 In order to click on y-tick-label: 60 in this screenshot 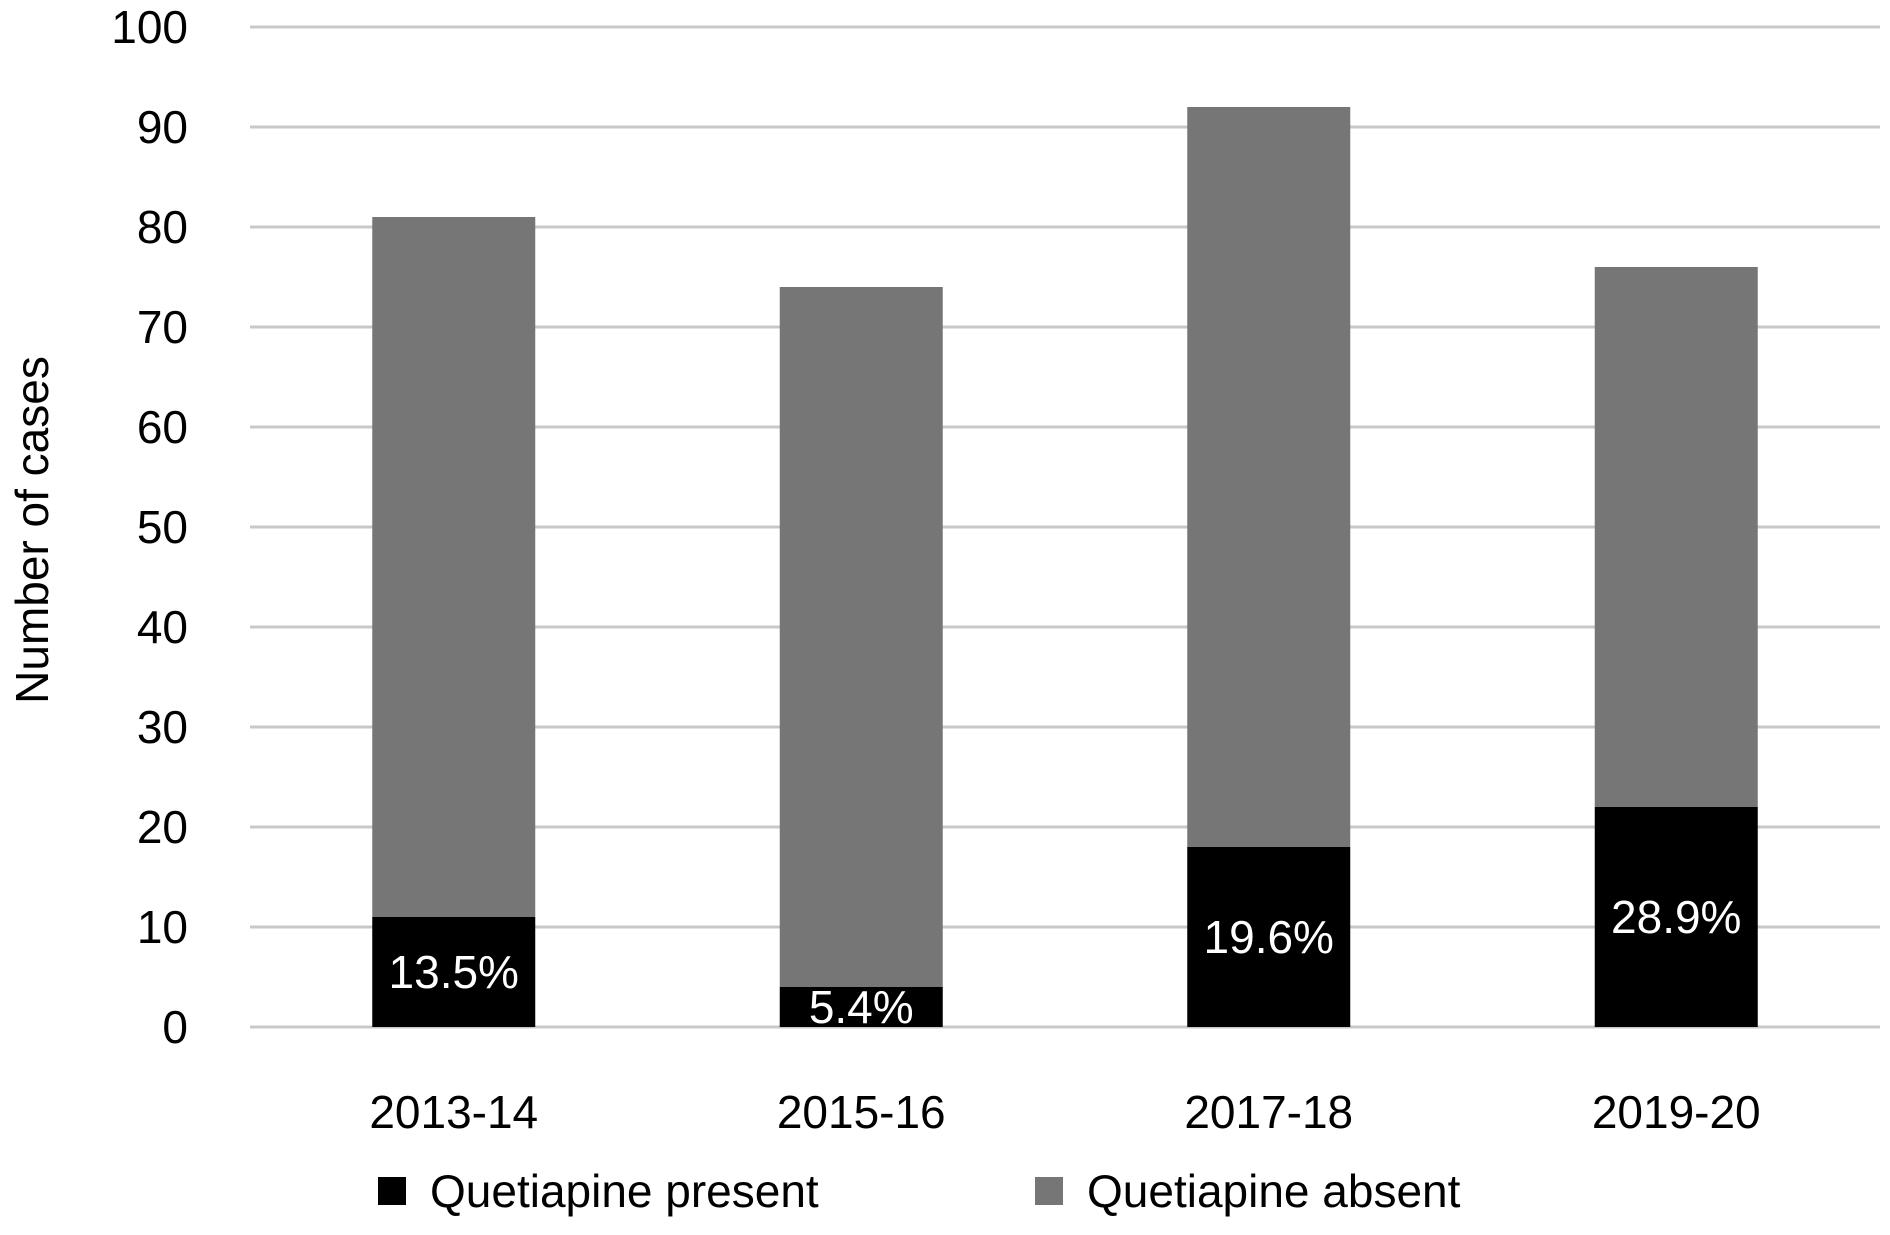, I will do `click(162, 427)`.